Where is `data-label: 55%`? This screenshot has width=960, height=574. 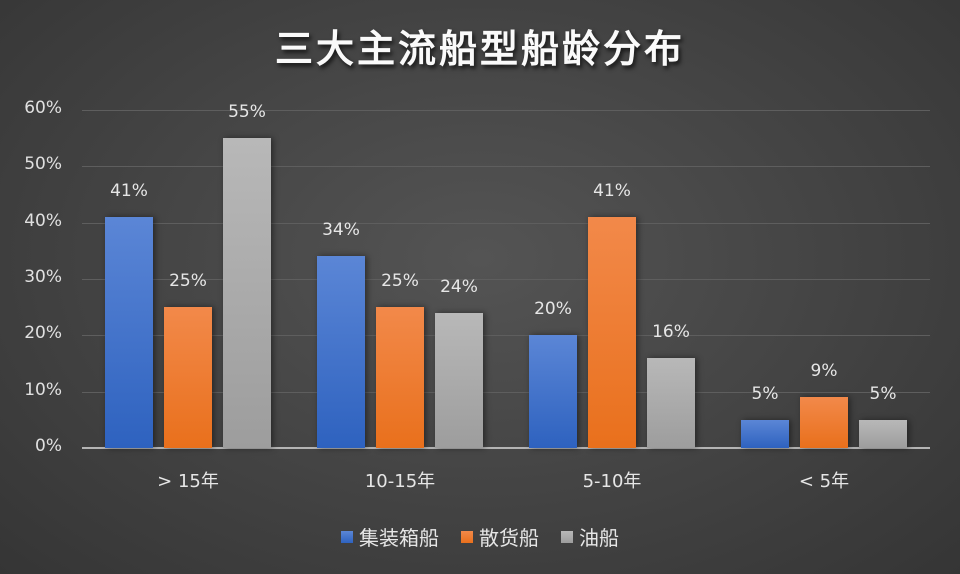
data-label: 55% is located at coordinates (247, 112).